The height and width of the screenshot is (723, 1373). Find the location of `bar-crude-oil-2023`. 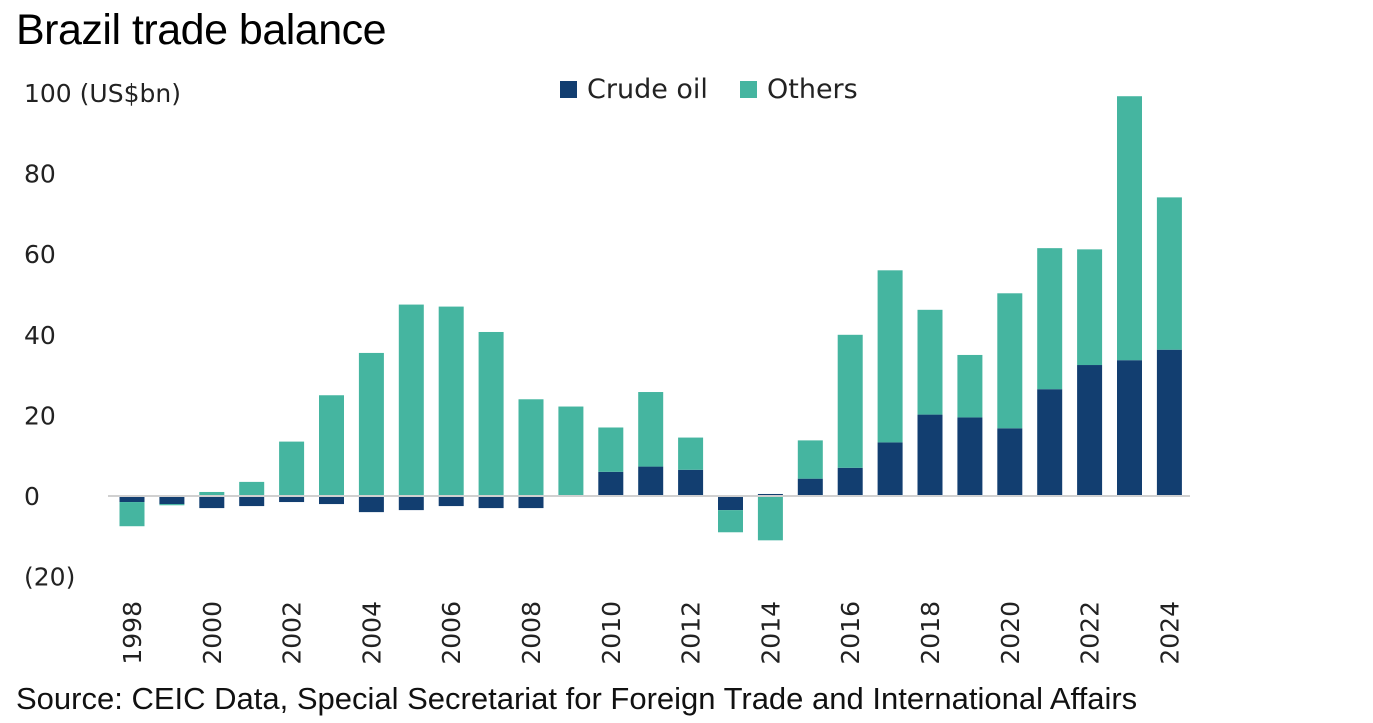

bar-crude-oil-2023 is located at coordinates (1129, 428).